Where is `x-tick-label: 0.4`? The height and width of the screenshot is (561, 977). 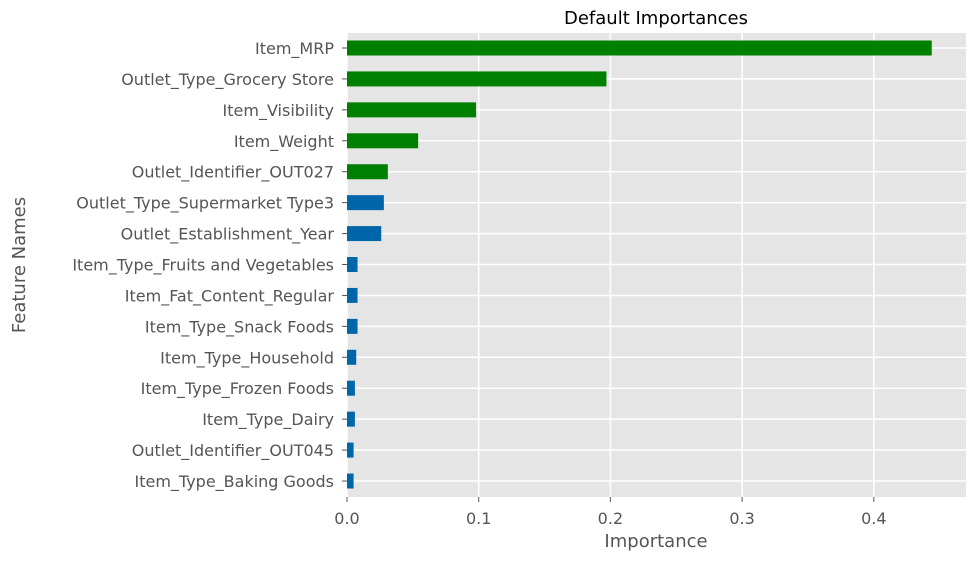
x-tick-label: 0.4 is located at coordinates (873, 518).